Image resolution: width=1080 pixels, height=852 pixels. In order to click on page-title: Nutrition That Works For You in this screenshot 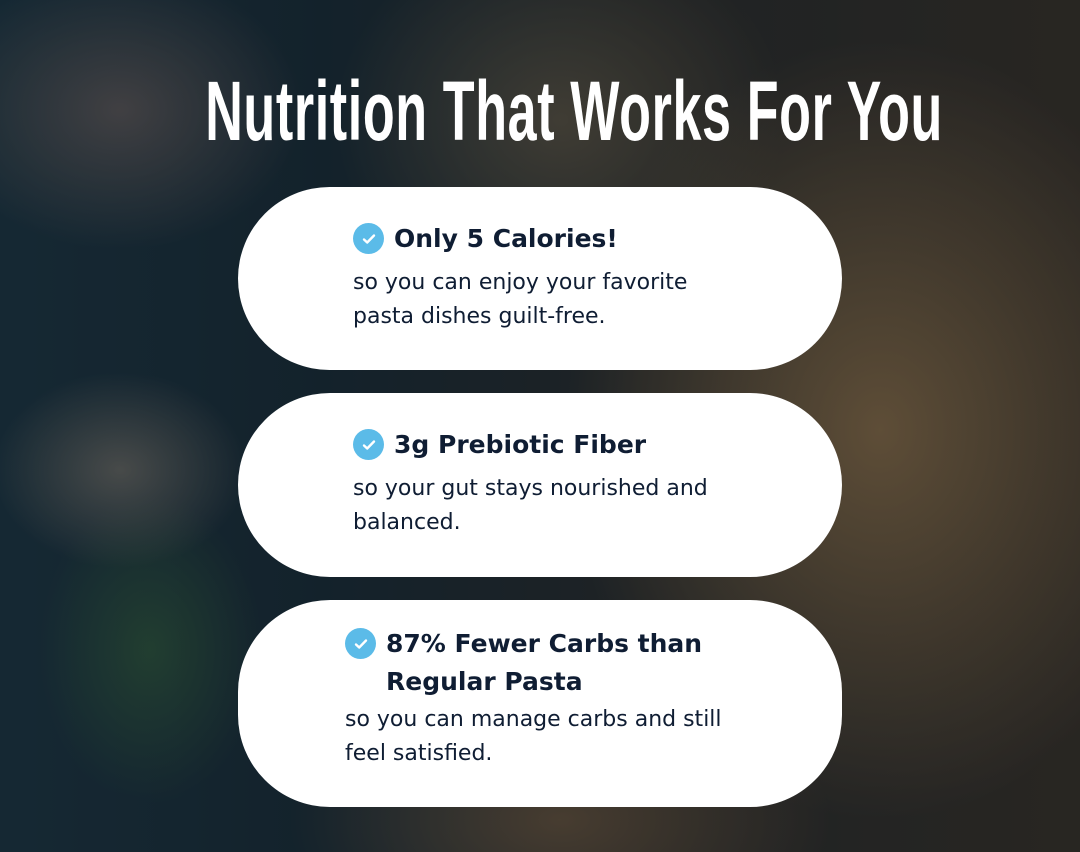, I will do `click(574, 111)`.